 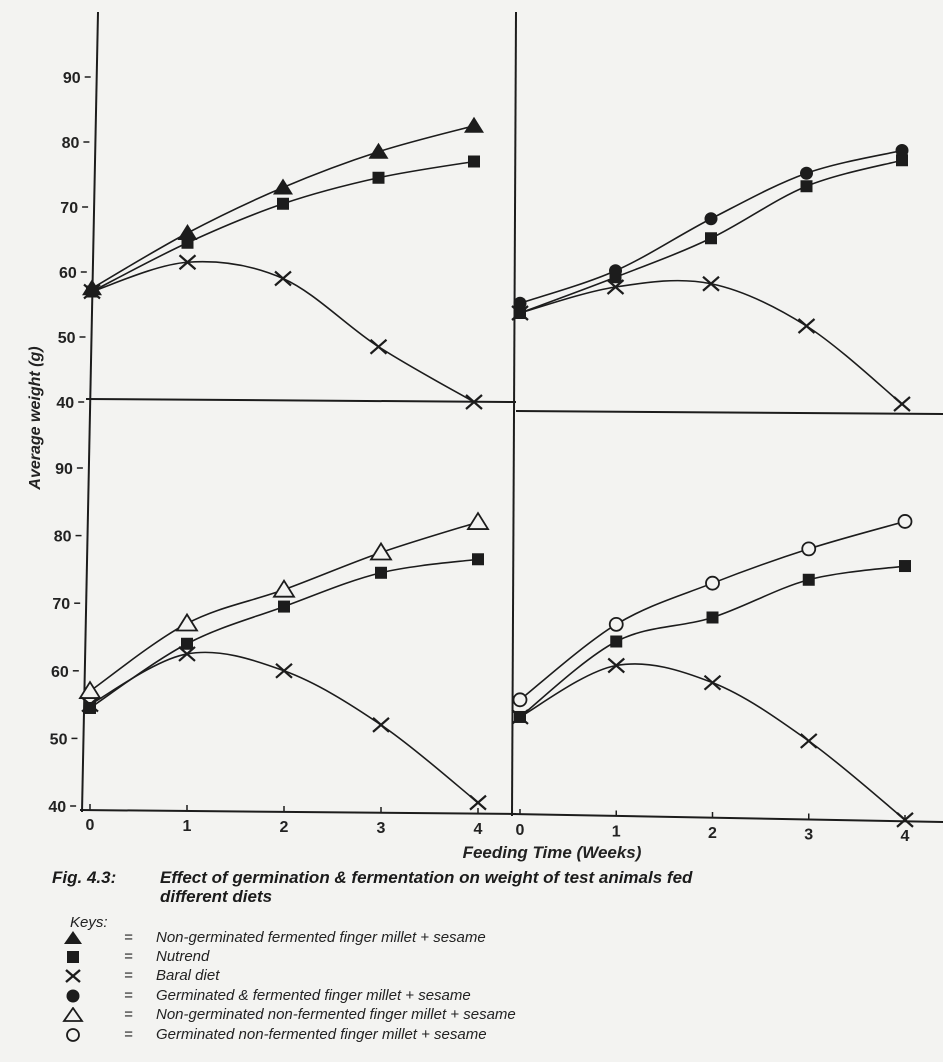 I want to click on x-tick-label: 1, so click(x=187, y=826).